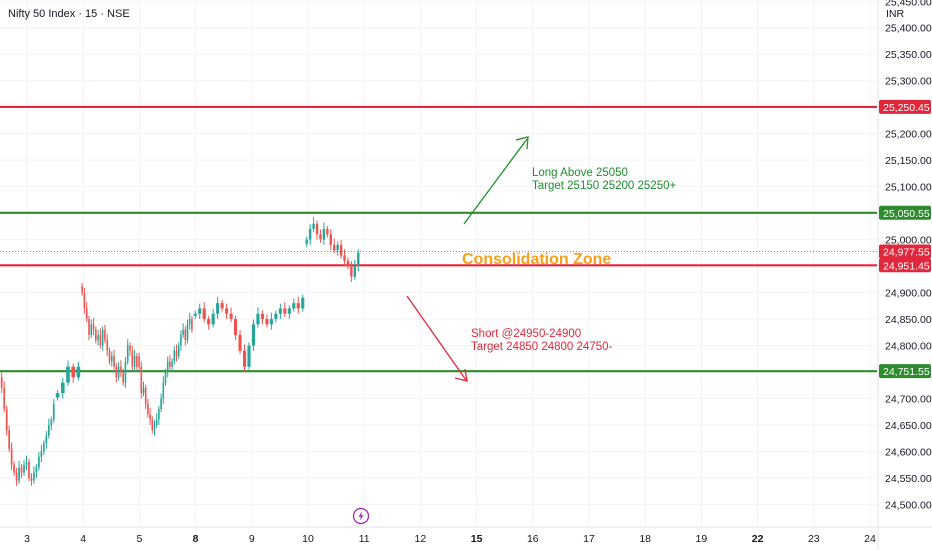 This screenshot has width=932, height=550. I want to click on price-tag-label: 24,951.45, so click(906, 266).